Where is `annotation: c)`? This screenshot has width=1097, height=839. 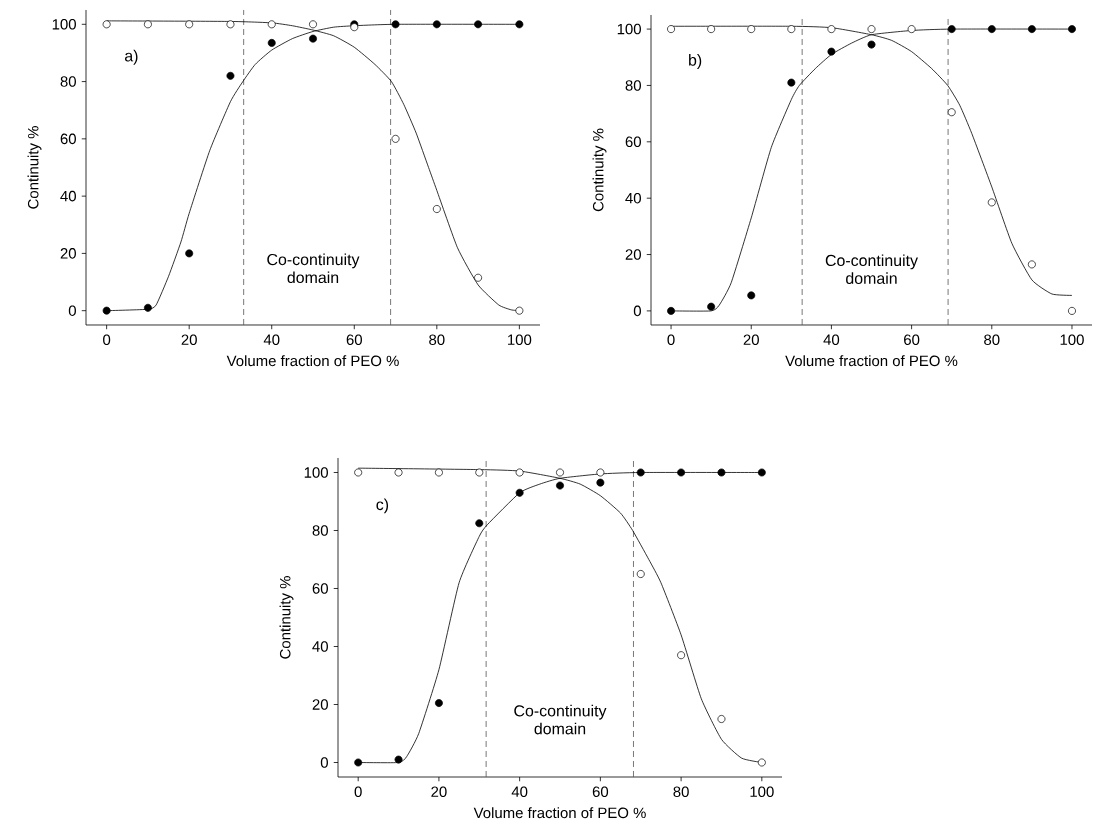
annotation: c) is located at coordinates (382, 506).